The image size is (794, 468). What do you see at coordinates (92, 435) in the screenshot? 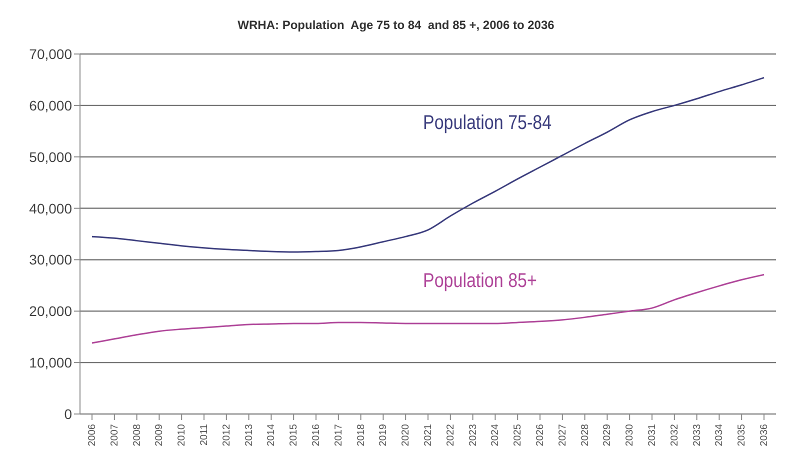
I see `x-tick-label: 2006` at bounding box center [92, 435].